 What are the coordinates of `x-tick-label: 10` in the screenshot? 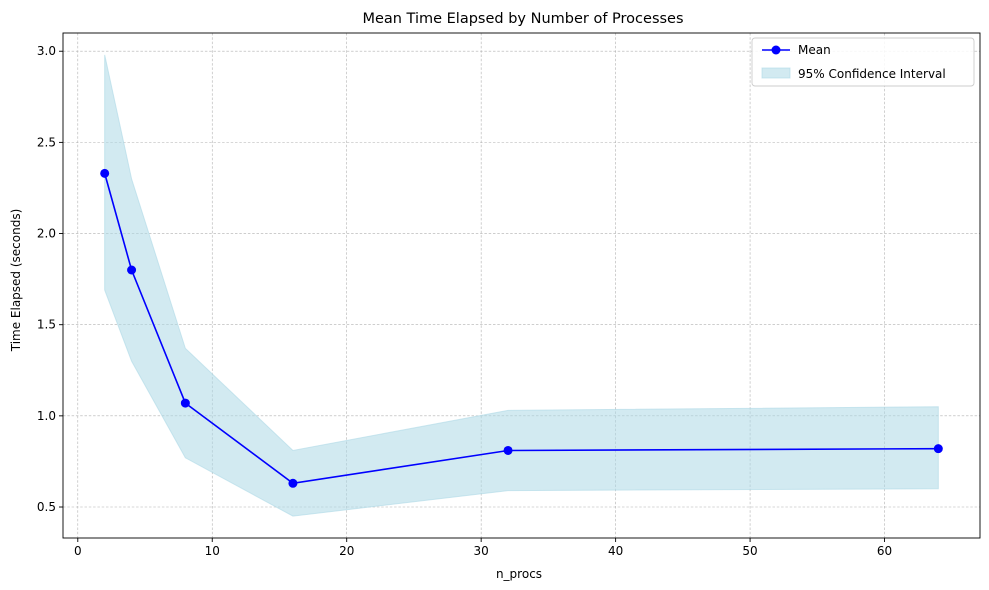 It's located at (212, 551).